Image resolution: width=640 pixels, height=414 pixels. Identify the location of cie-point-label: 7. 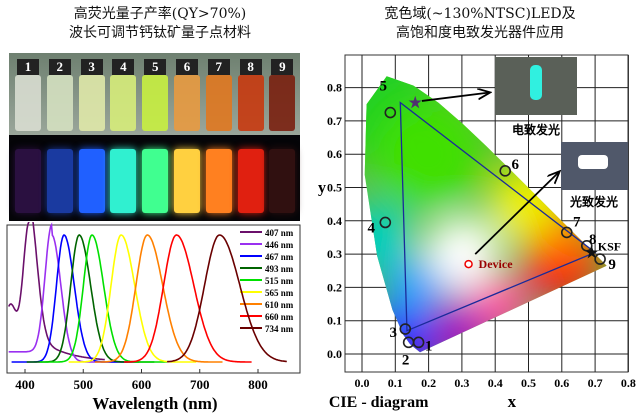
(577, 222).